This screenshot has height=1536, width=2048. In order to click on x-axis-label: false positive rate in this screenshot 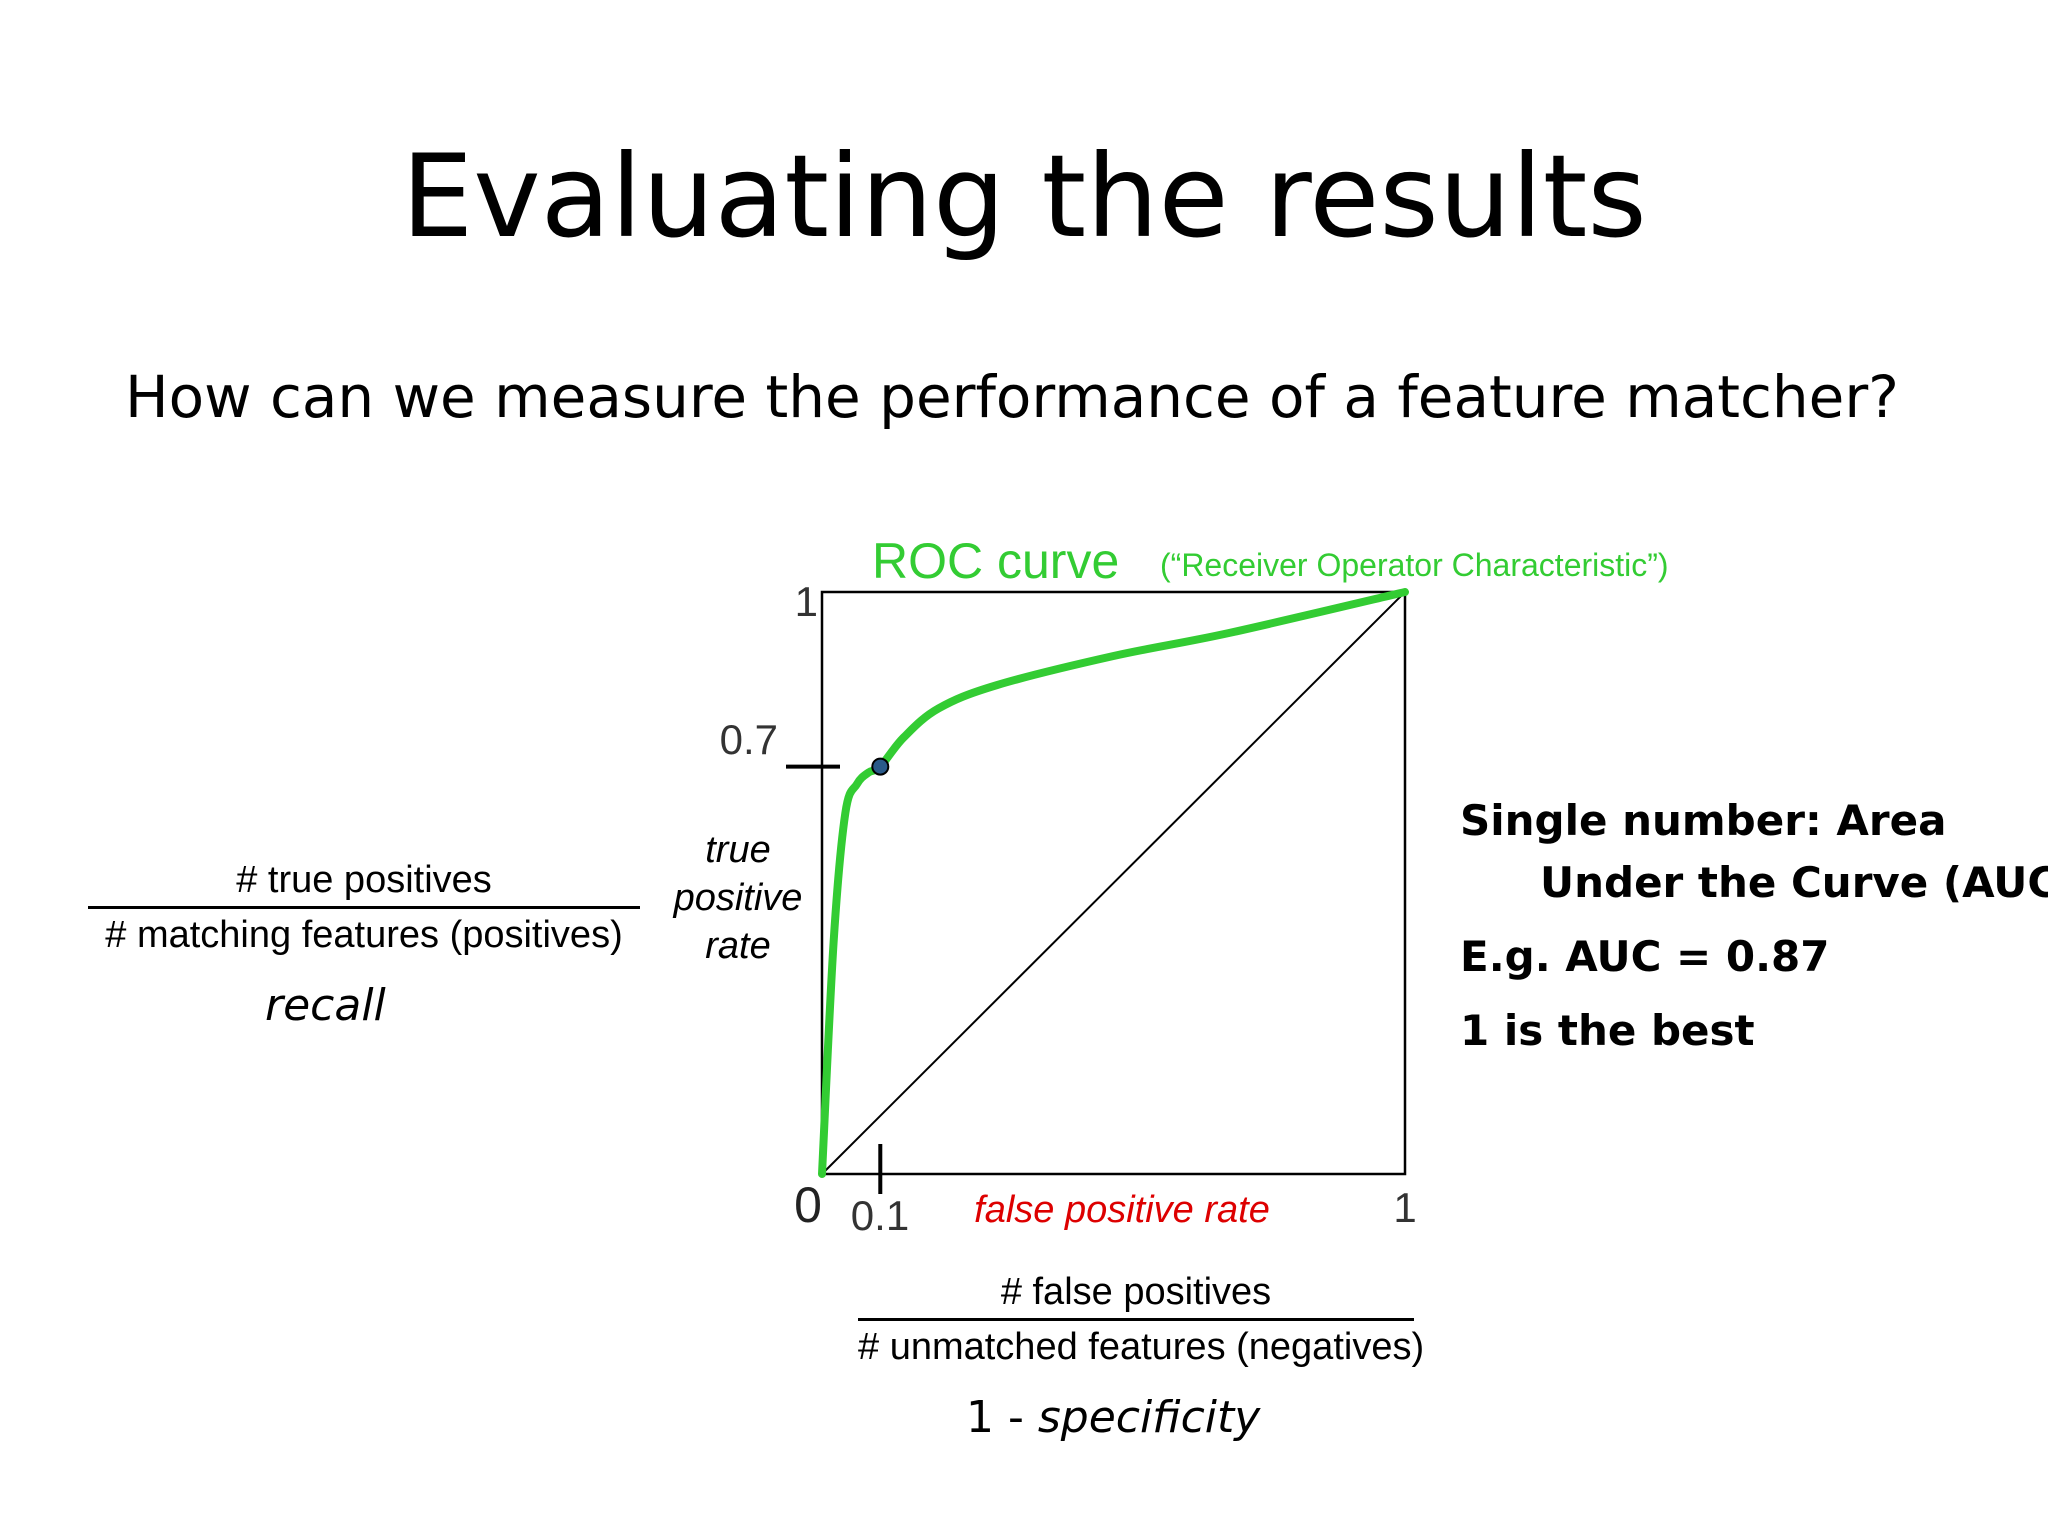, I will do `click(1122, 1210)`.